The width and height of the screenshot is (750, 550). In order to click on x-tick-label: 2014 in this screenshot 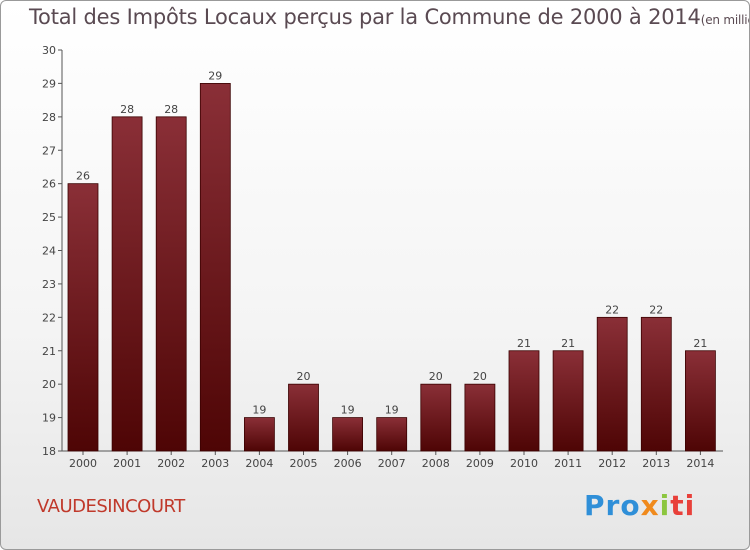, I will do `click(700, 463)`.